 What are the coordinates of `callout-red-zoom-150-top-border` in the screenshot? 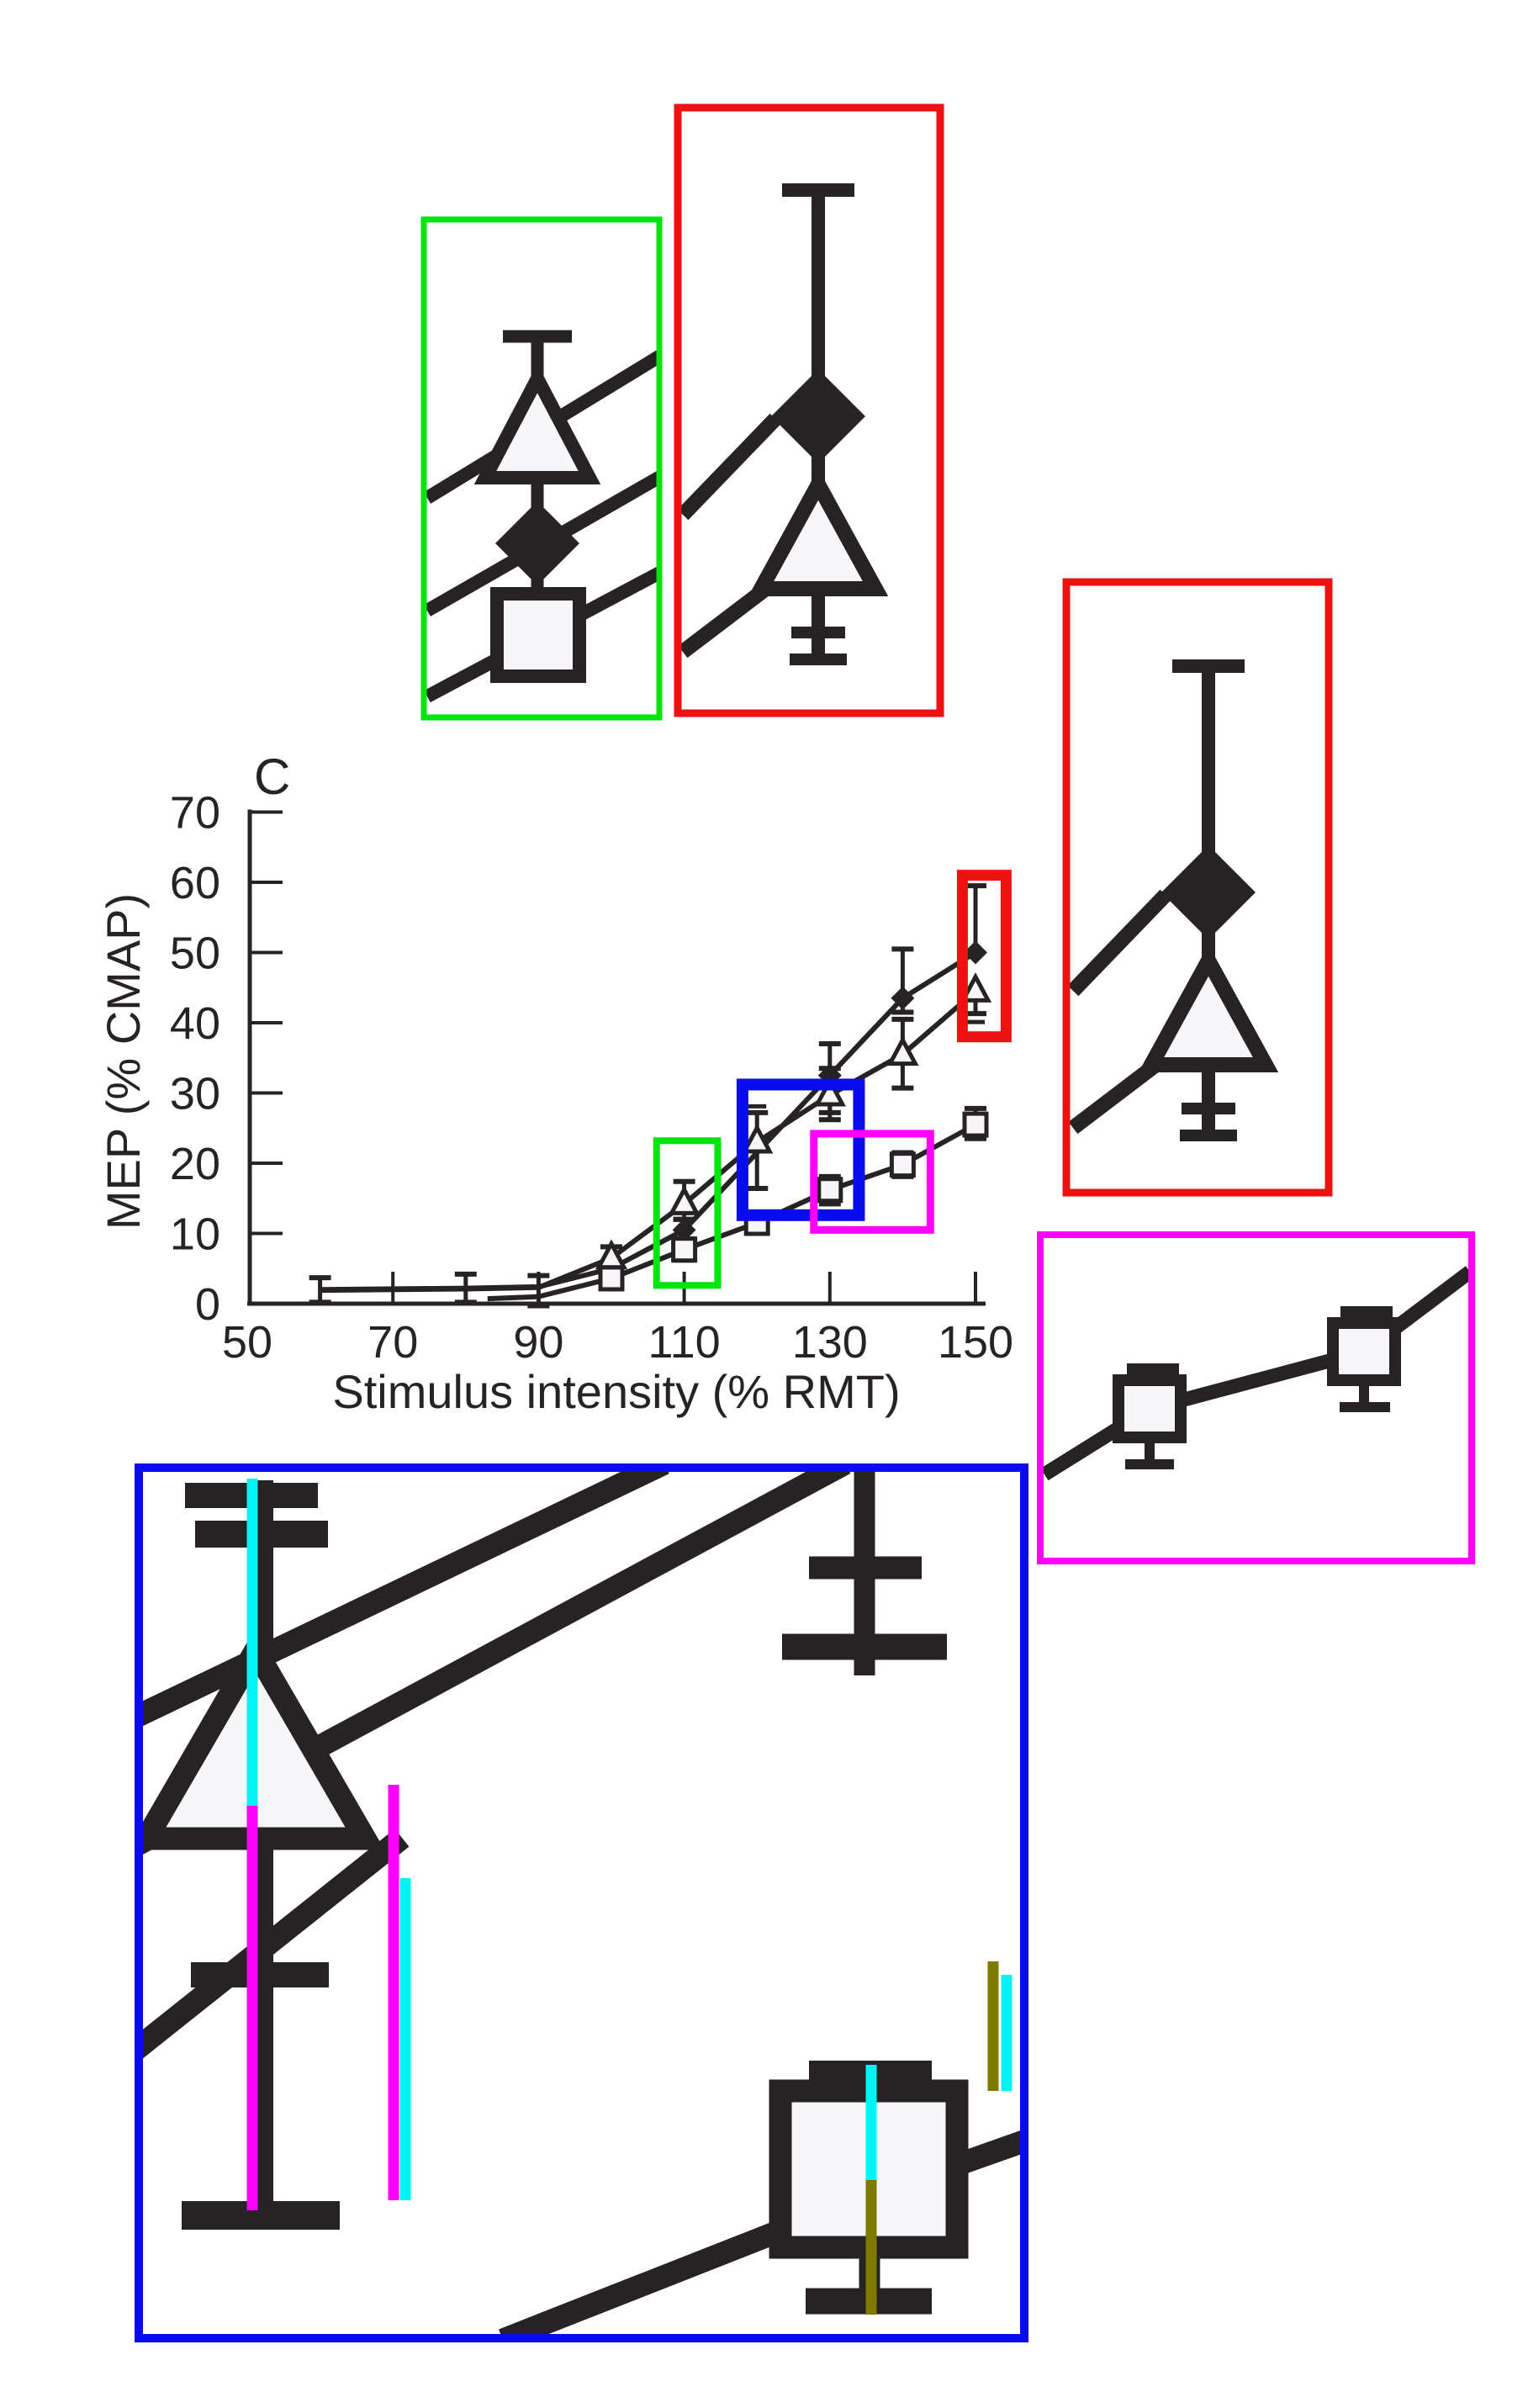 It's located at (809, 410).